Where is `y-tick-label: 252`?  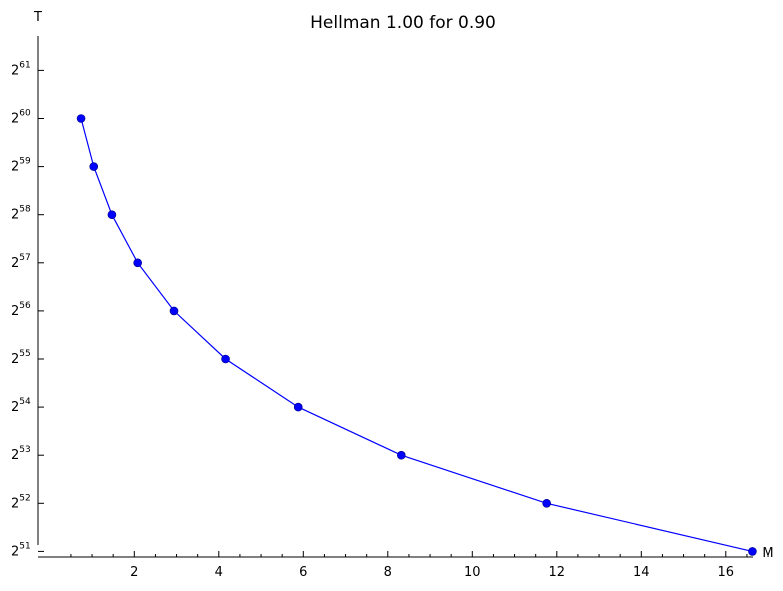 y-tick-label: 252 is located at coordinates (21, 502).